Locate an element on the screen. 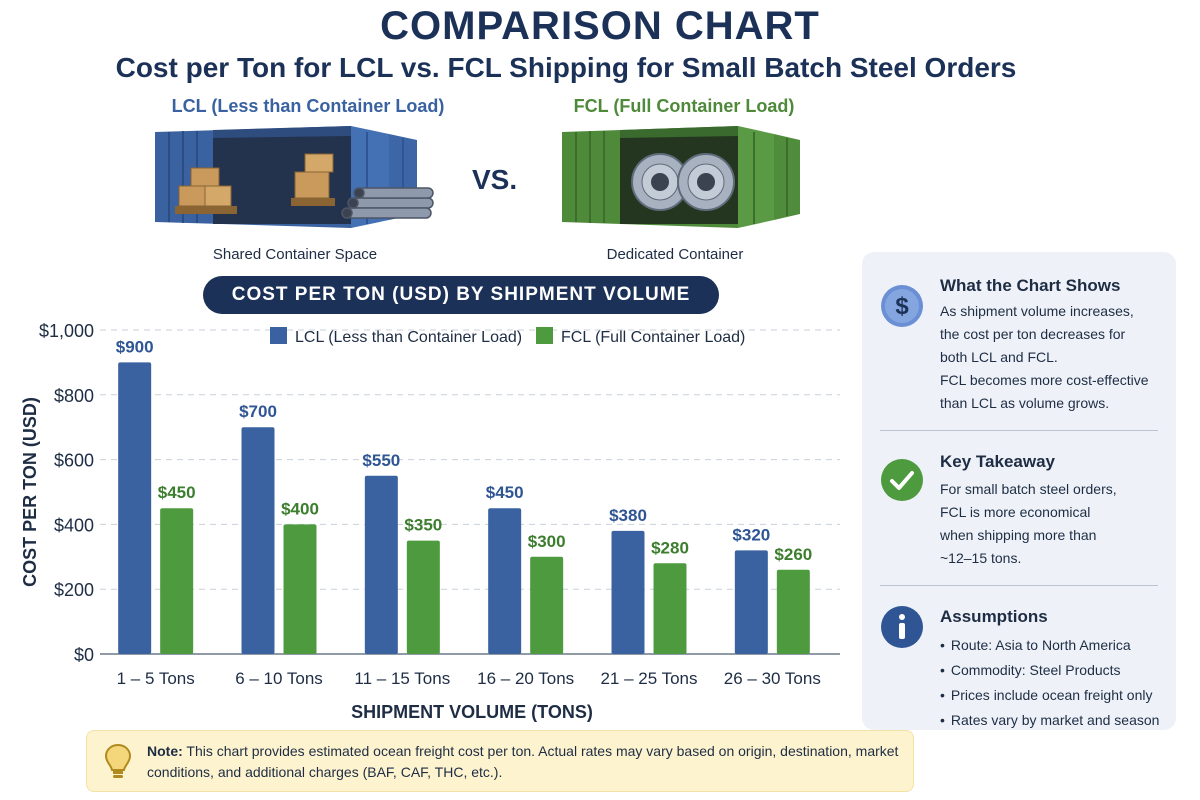  bar-value-label: $900 is located at coordinates (135, 346).